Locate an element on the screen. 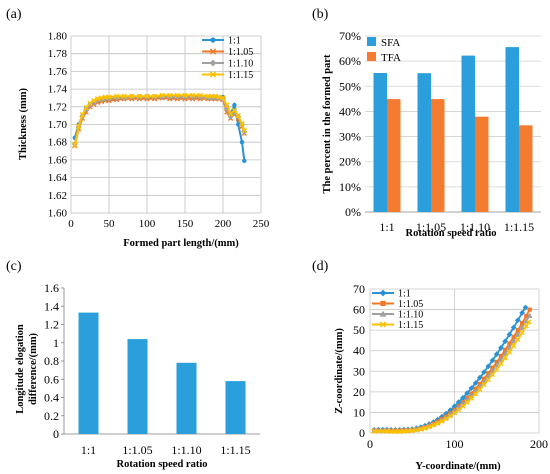 The image size is (550, 474). panel-c-y-tick-label: 0.6 is located at coordinates (51, 379).